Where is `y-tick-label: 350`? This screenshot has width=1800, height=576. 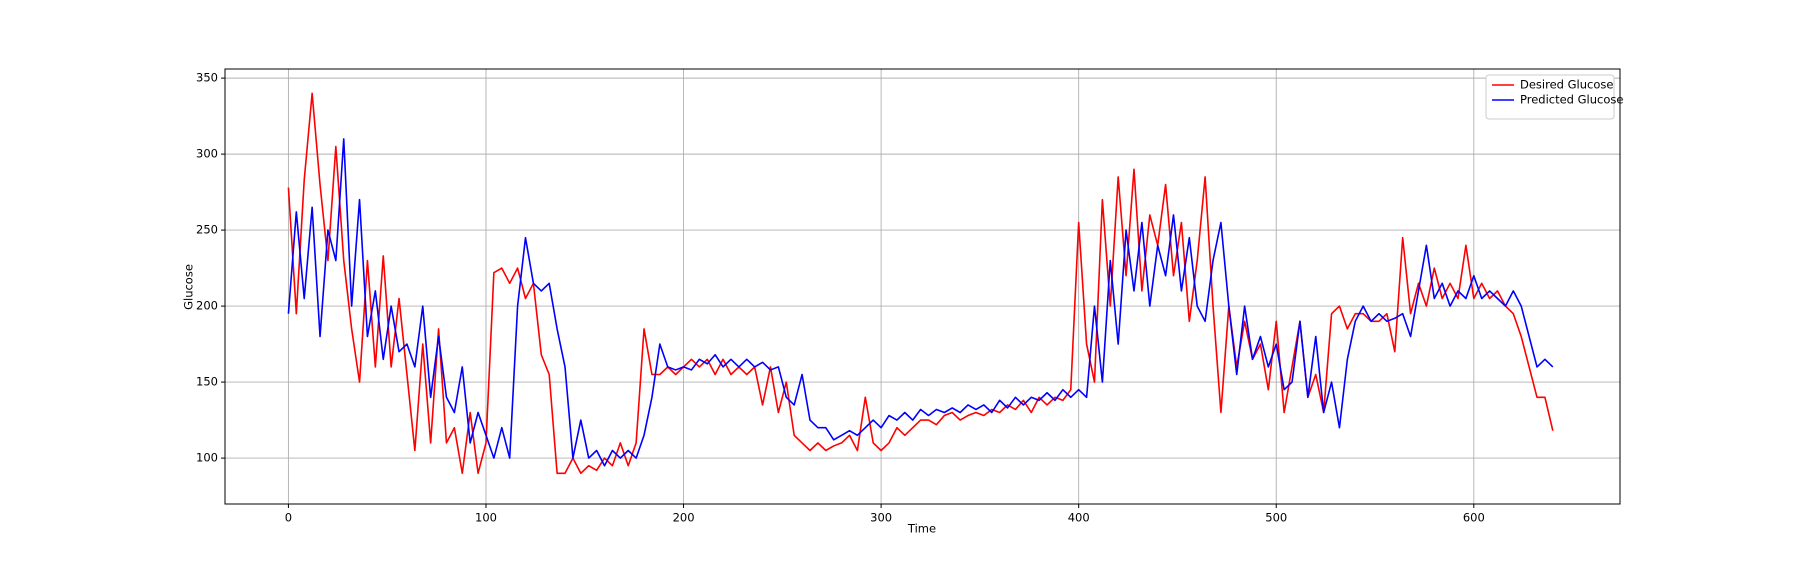 y-tick-label: 350 is located at coordinates (207, 78).